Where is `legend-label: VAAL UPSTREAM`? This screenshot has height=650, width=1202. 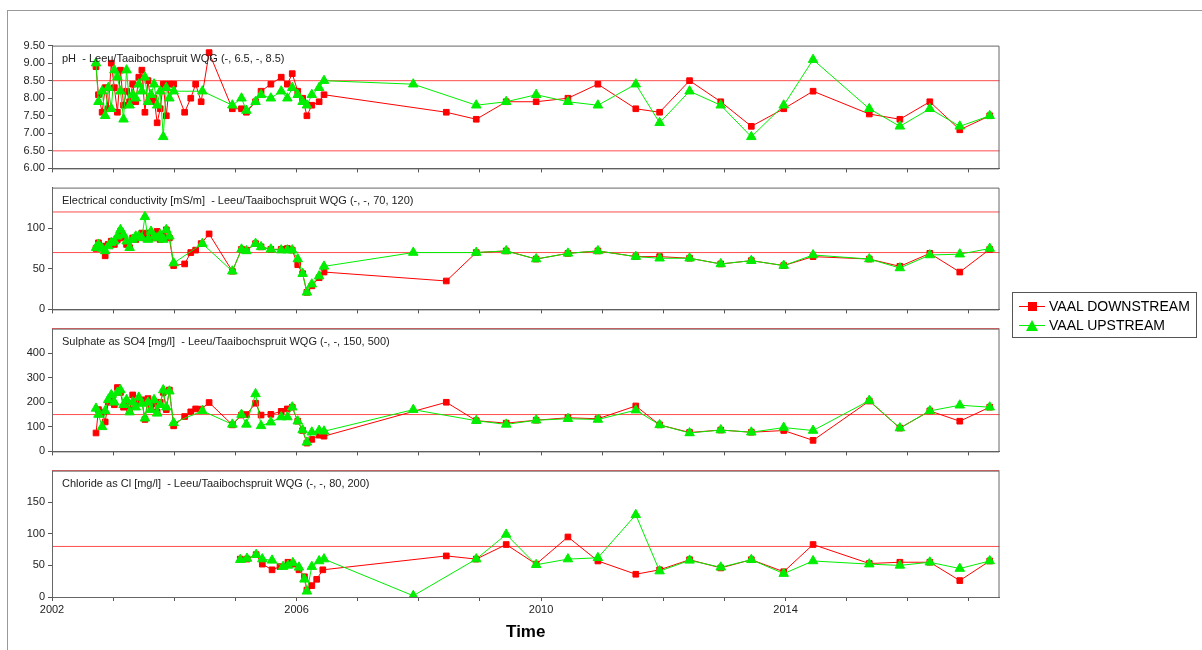
legend-label: VAAL UPSTREAM is located at coordinates (1107, 324).